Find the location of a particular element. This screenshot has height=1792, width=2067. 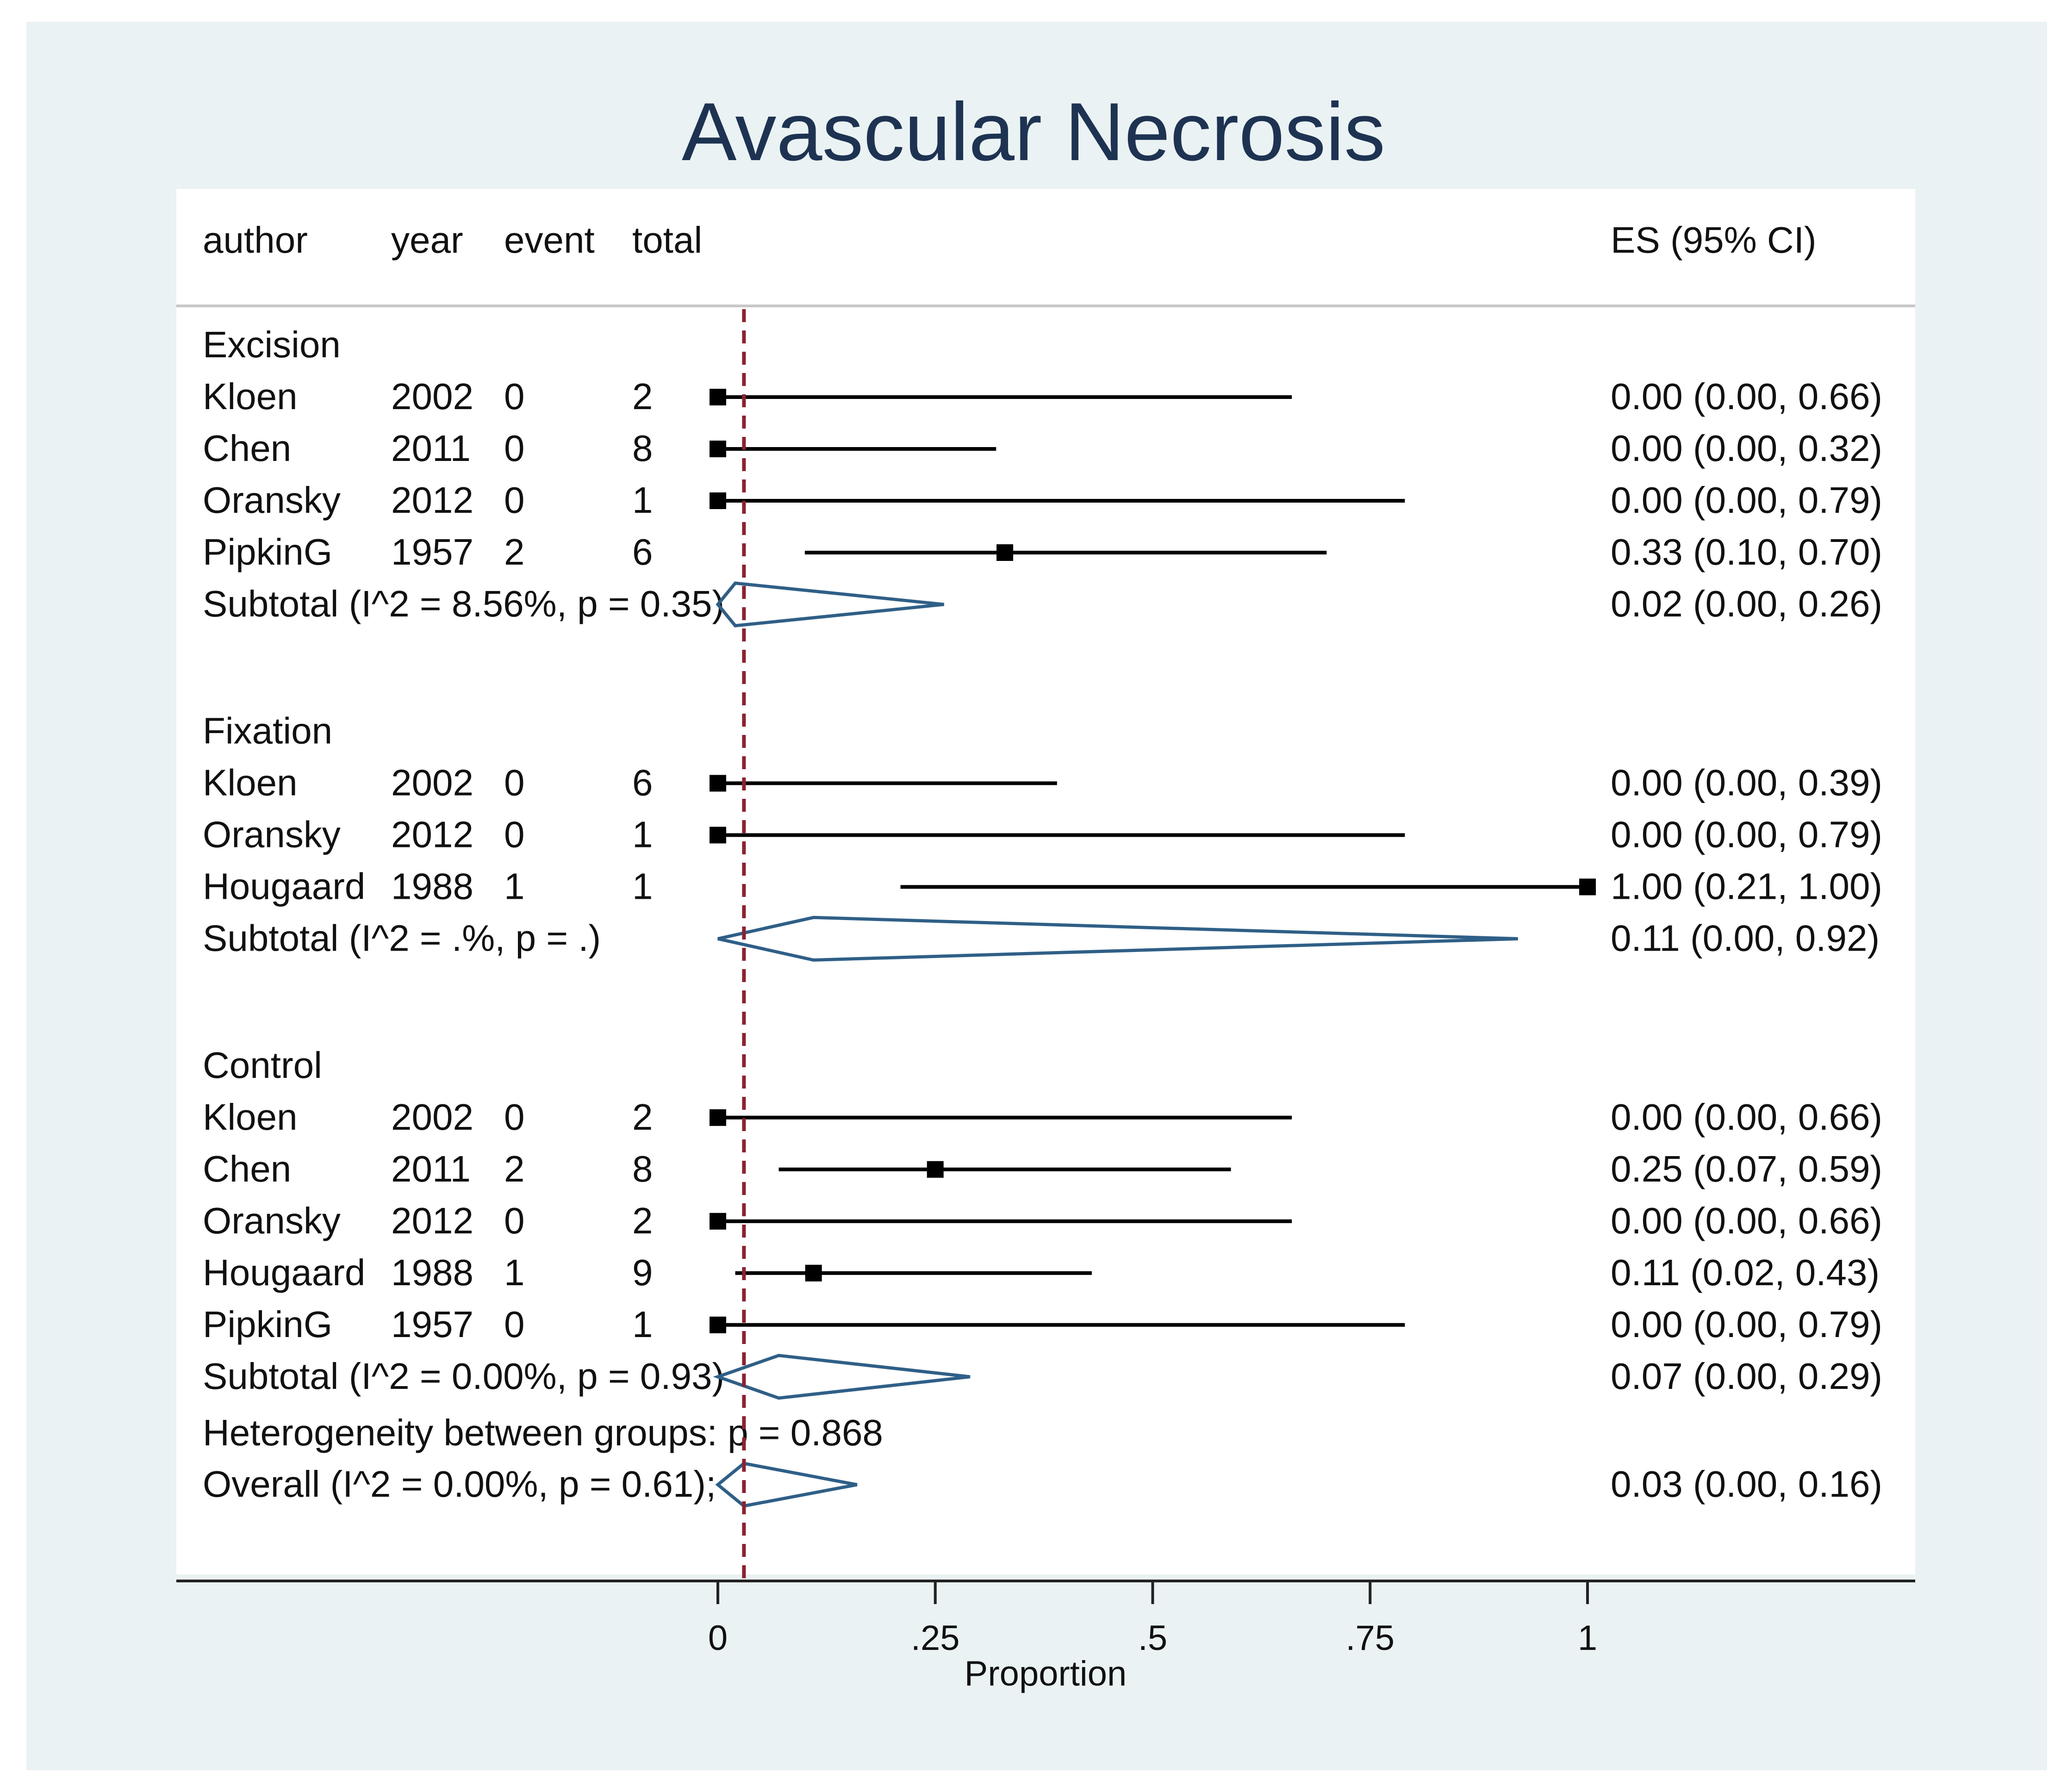

subtotal-label: Subtotal (I^2 = .%, p = .) is located at coordinates (402, 937).